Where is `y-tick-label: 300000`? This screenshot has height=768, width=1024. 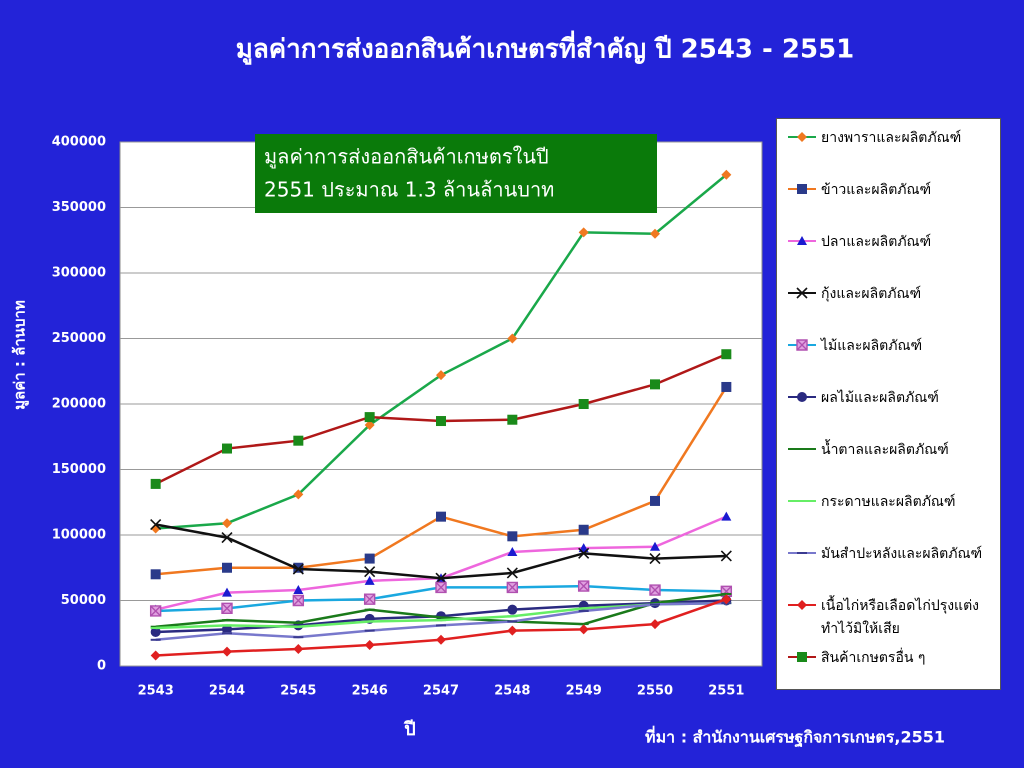 y-tick-label: 300000 is located at coordinates (79, 273).